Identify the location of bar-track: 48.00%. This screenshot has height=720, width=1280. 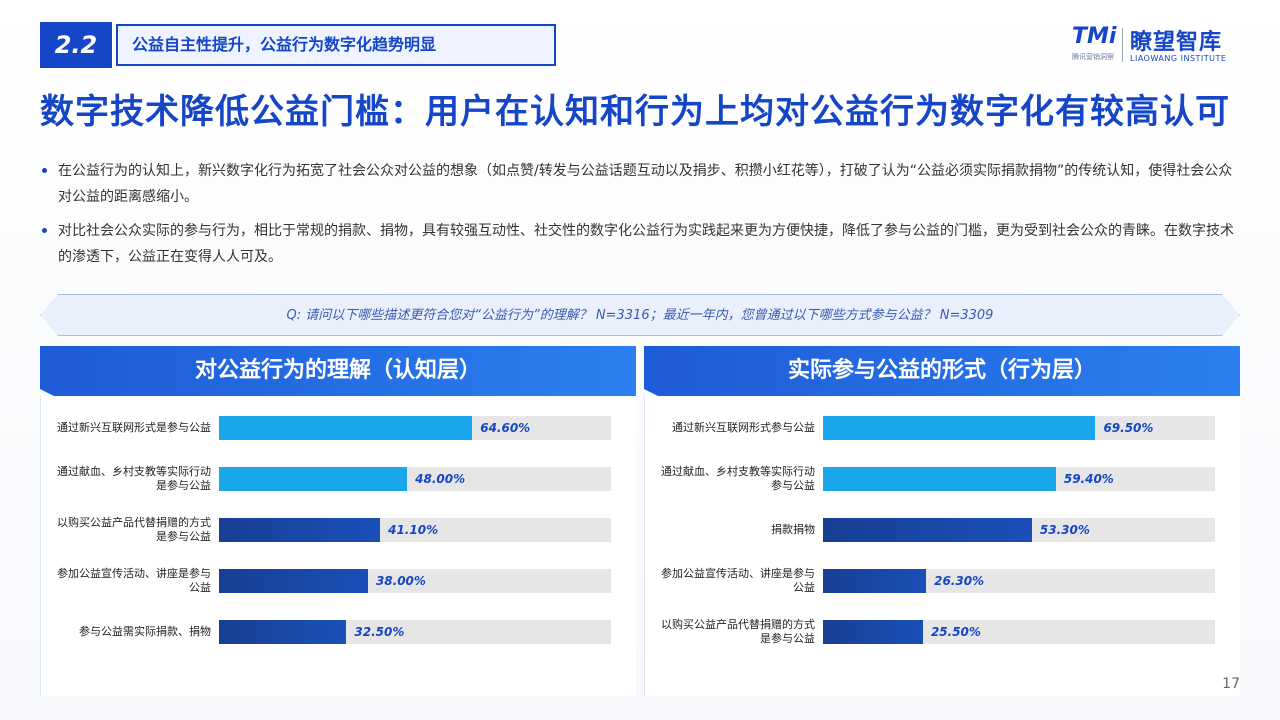
(415, 479).